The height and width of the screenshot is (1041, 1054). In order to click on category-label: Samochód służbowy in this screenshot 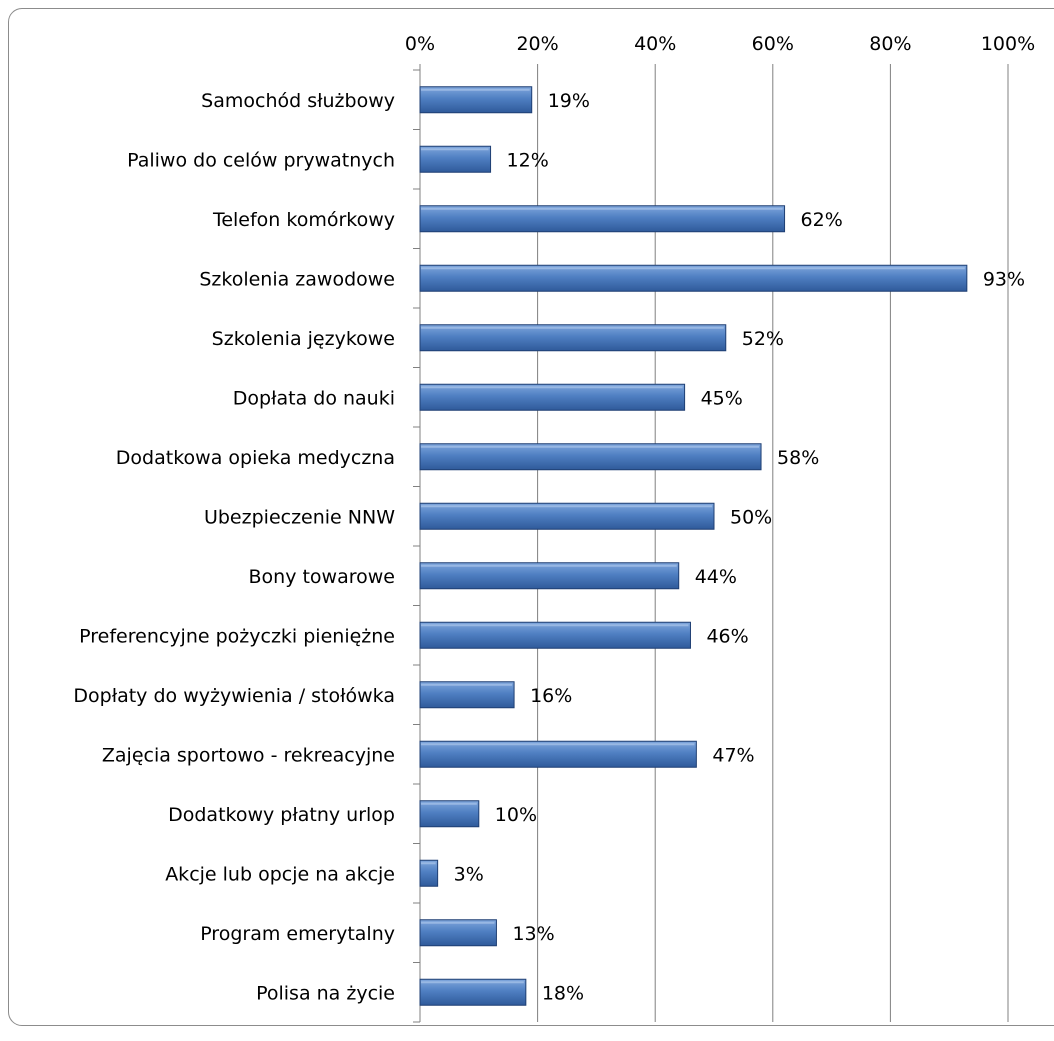, I will do `click(298, 101)`.